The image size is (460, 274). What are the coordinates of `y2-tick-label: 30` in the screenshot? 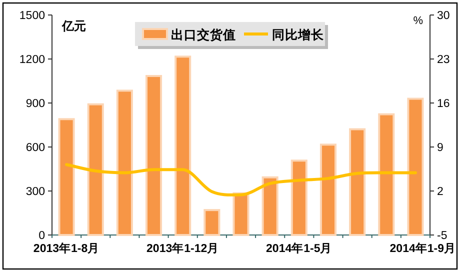 It's located at (443, 16).